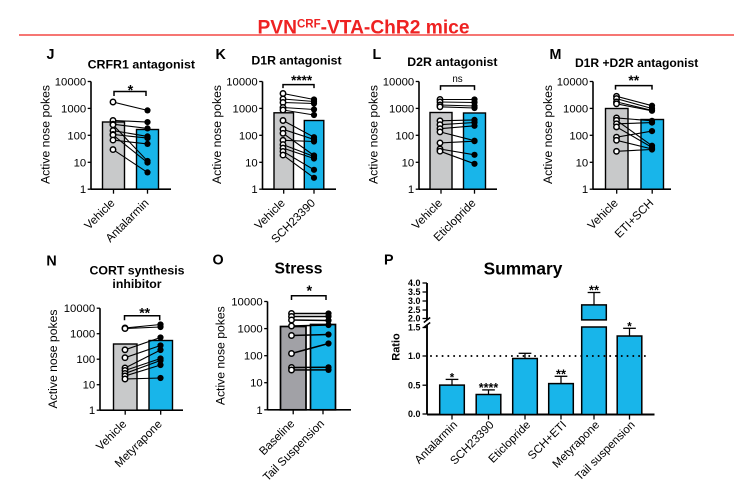  Describe the element at coordinates (296, 61) in the screenshot. I see `svg-text: D1R antagonist` at that location.